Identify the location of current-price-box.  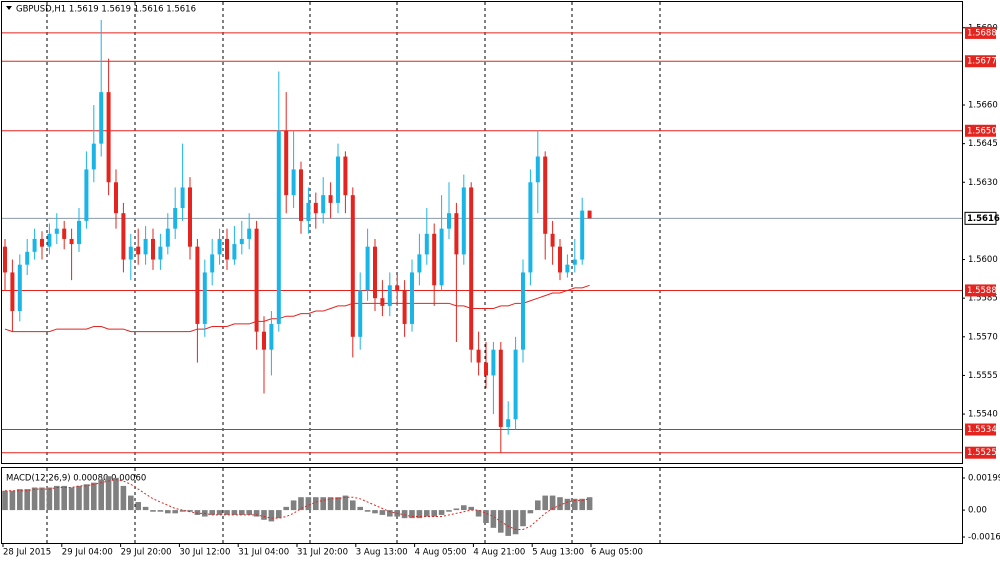
(980, 218).